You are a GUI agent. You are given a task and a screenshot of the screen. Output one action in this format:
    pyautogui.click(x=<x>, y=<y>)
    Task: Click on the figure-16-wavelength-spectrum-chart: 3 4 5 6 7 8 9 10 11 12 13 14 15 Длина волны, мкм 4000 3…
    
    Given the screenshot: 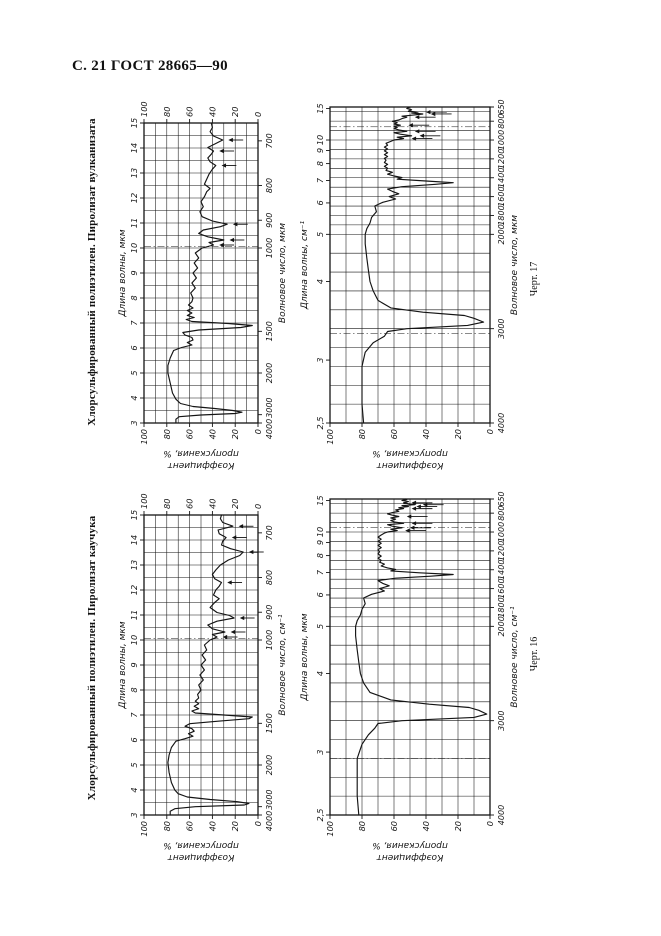 What is the action you would take?
    pyautogui.click(x=209, y=677)
    